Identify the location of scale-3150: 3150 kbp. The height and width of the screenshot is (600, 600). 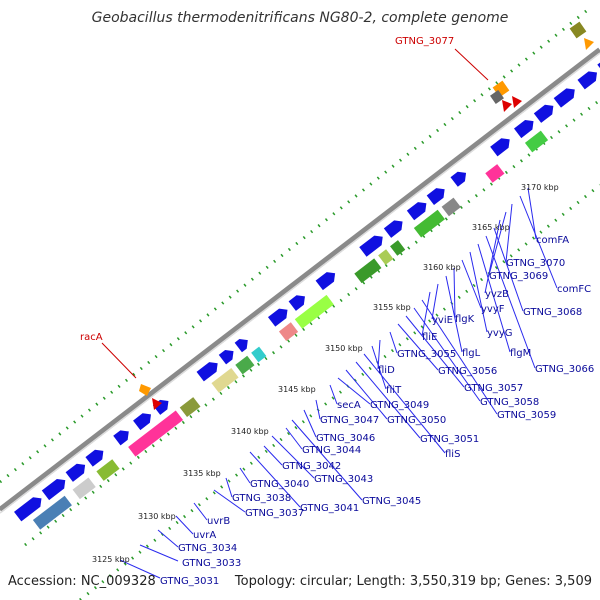
(344, 348).